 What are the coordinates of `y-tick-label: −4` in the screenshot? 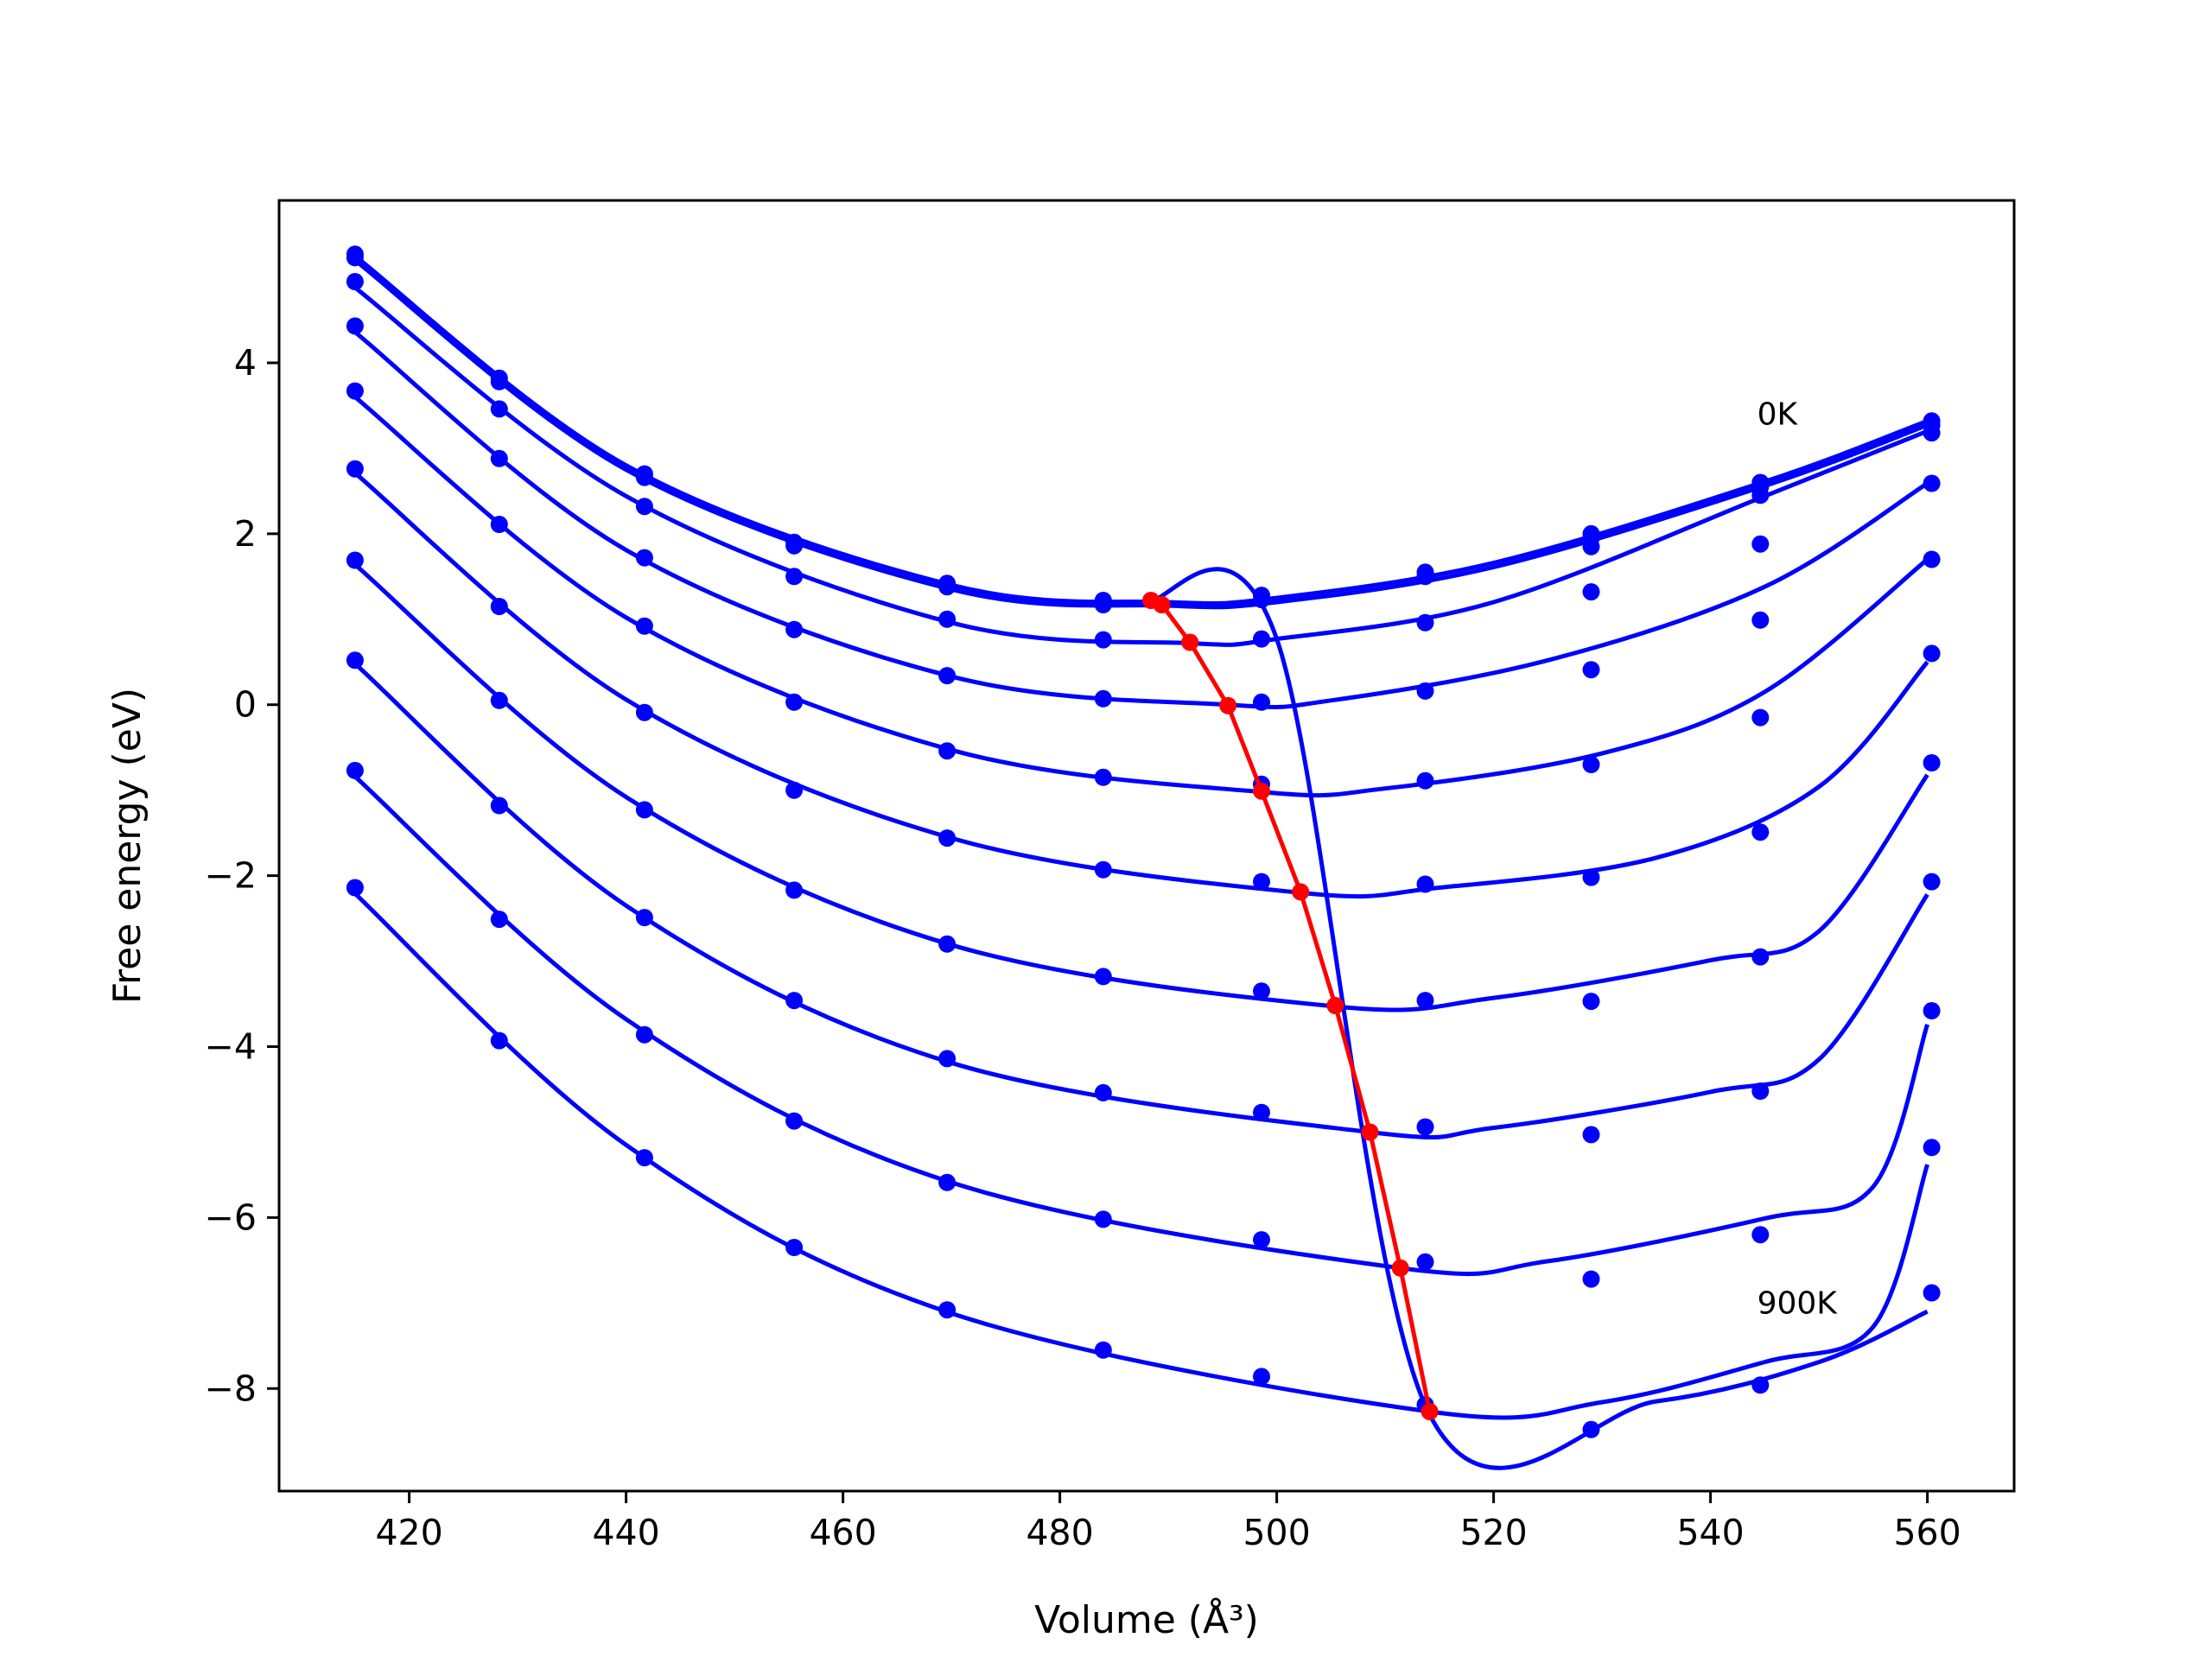 It's located at (231, 1047).